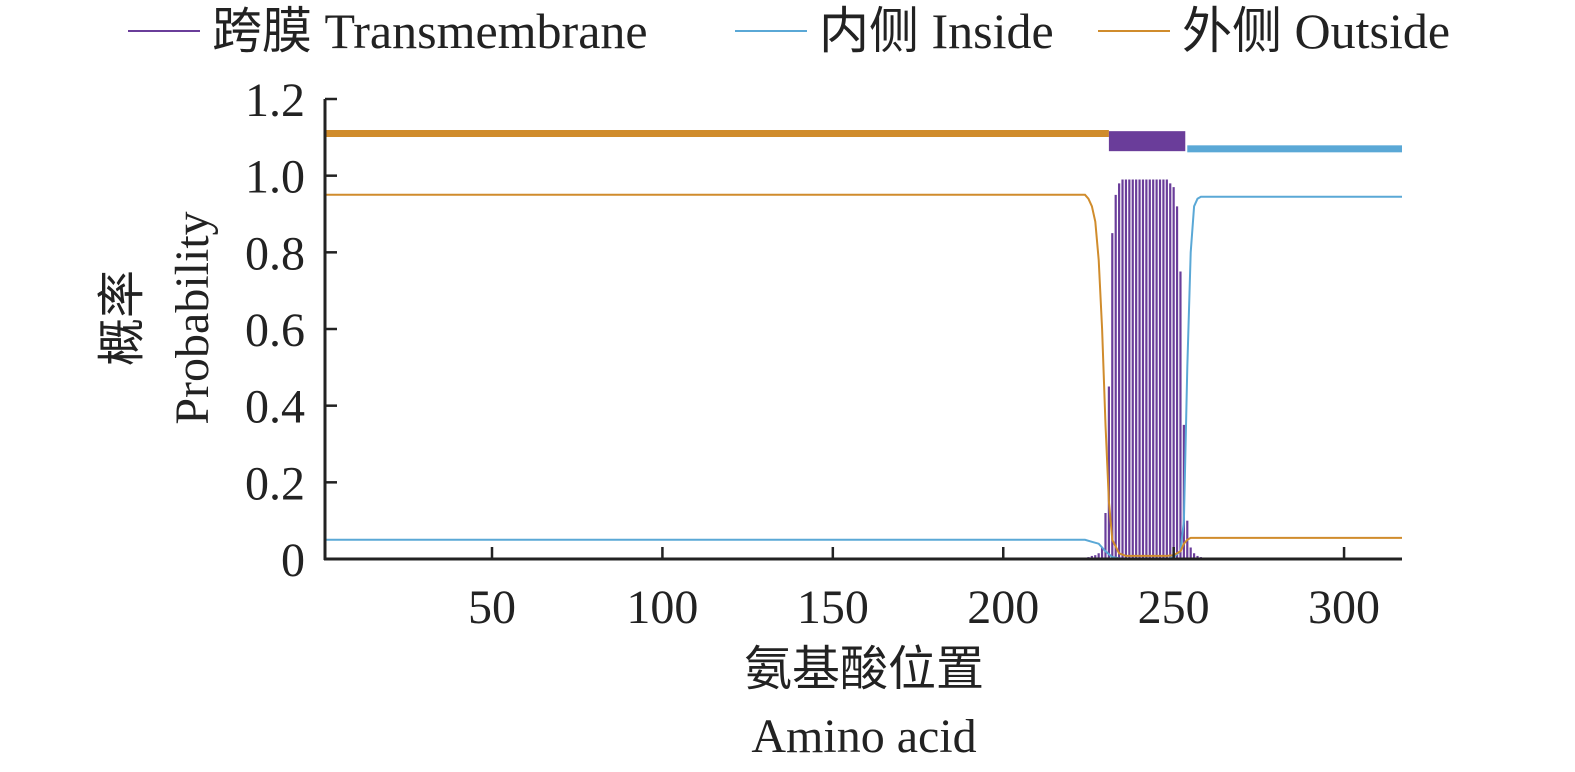 Image resolution: width=1575 pixels, height=772 pixels. What do you see at coordinates (275, 177) in the screenshot?
I see `y-tick-label: 1.0` at bounding box center [275, 177].